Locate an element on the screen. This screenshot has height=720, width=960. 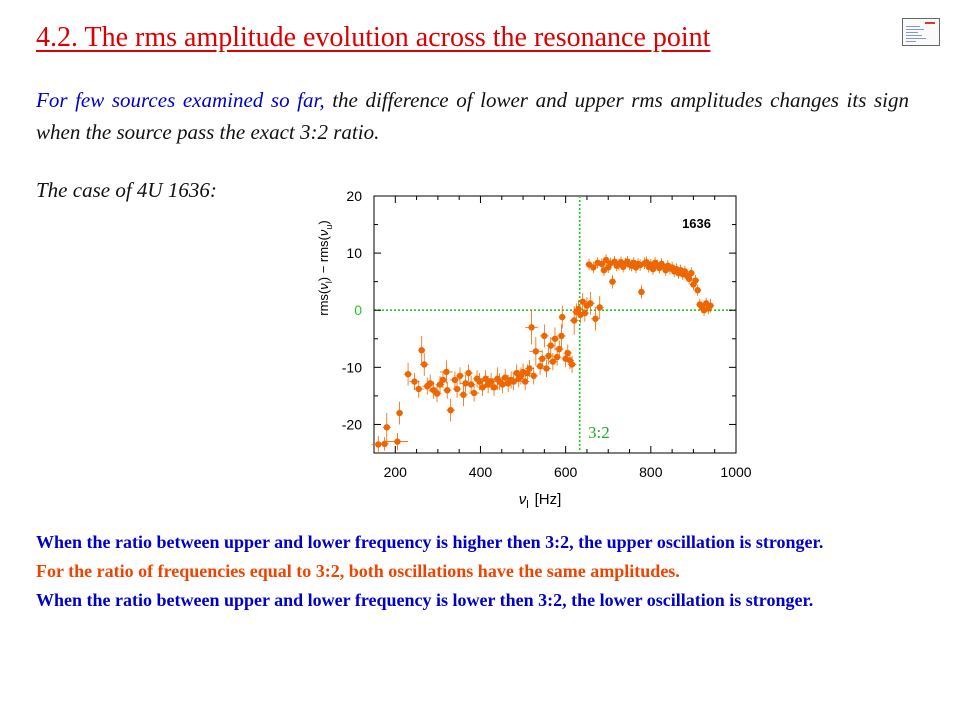
x-axis-symbol: ν is located at coordinates (523, 499).